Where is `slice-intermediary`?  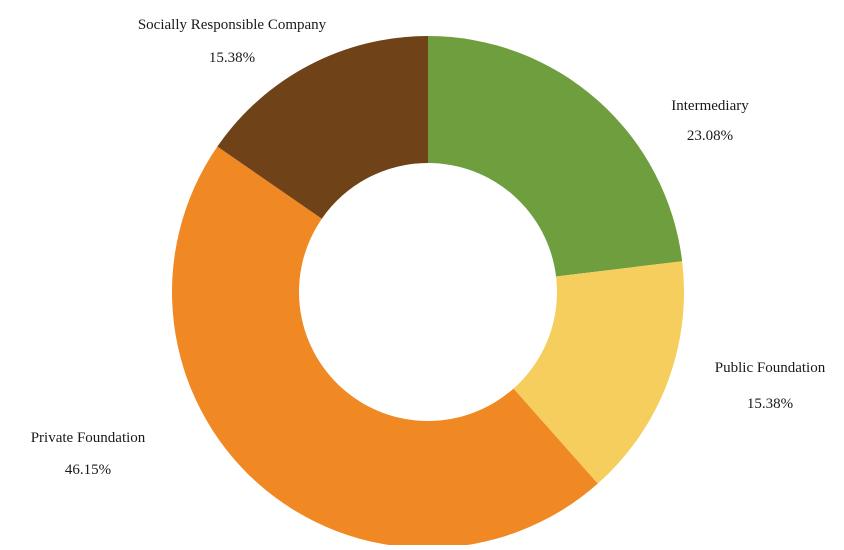 slice-intermediary is located at coordinates (555, 156).